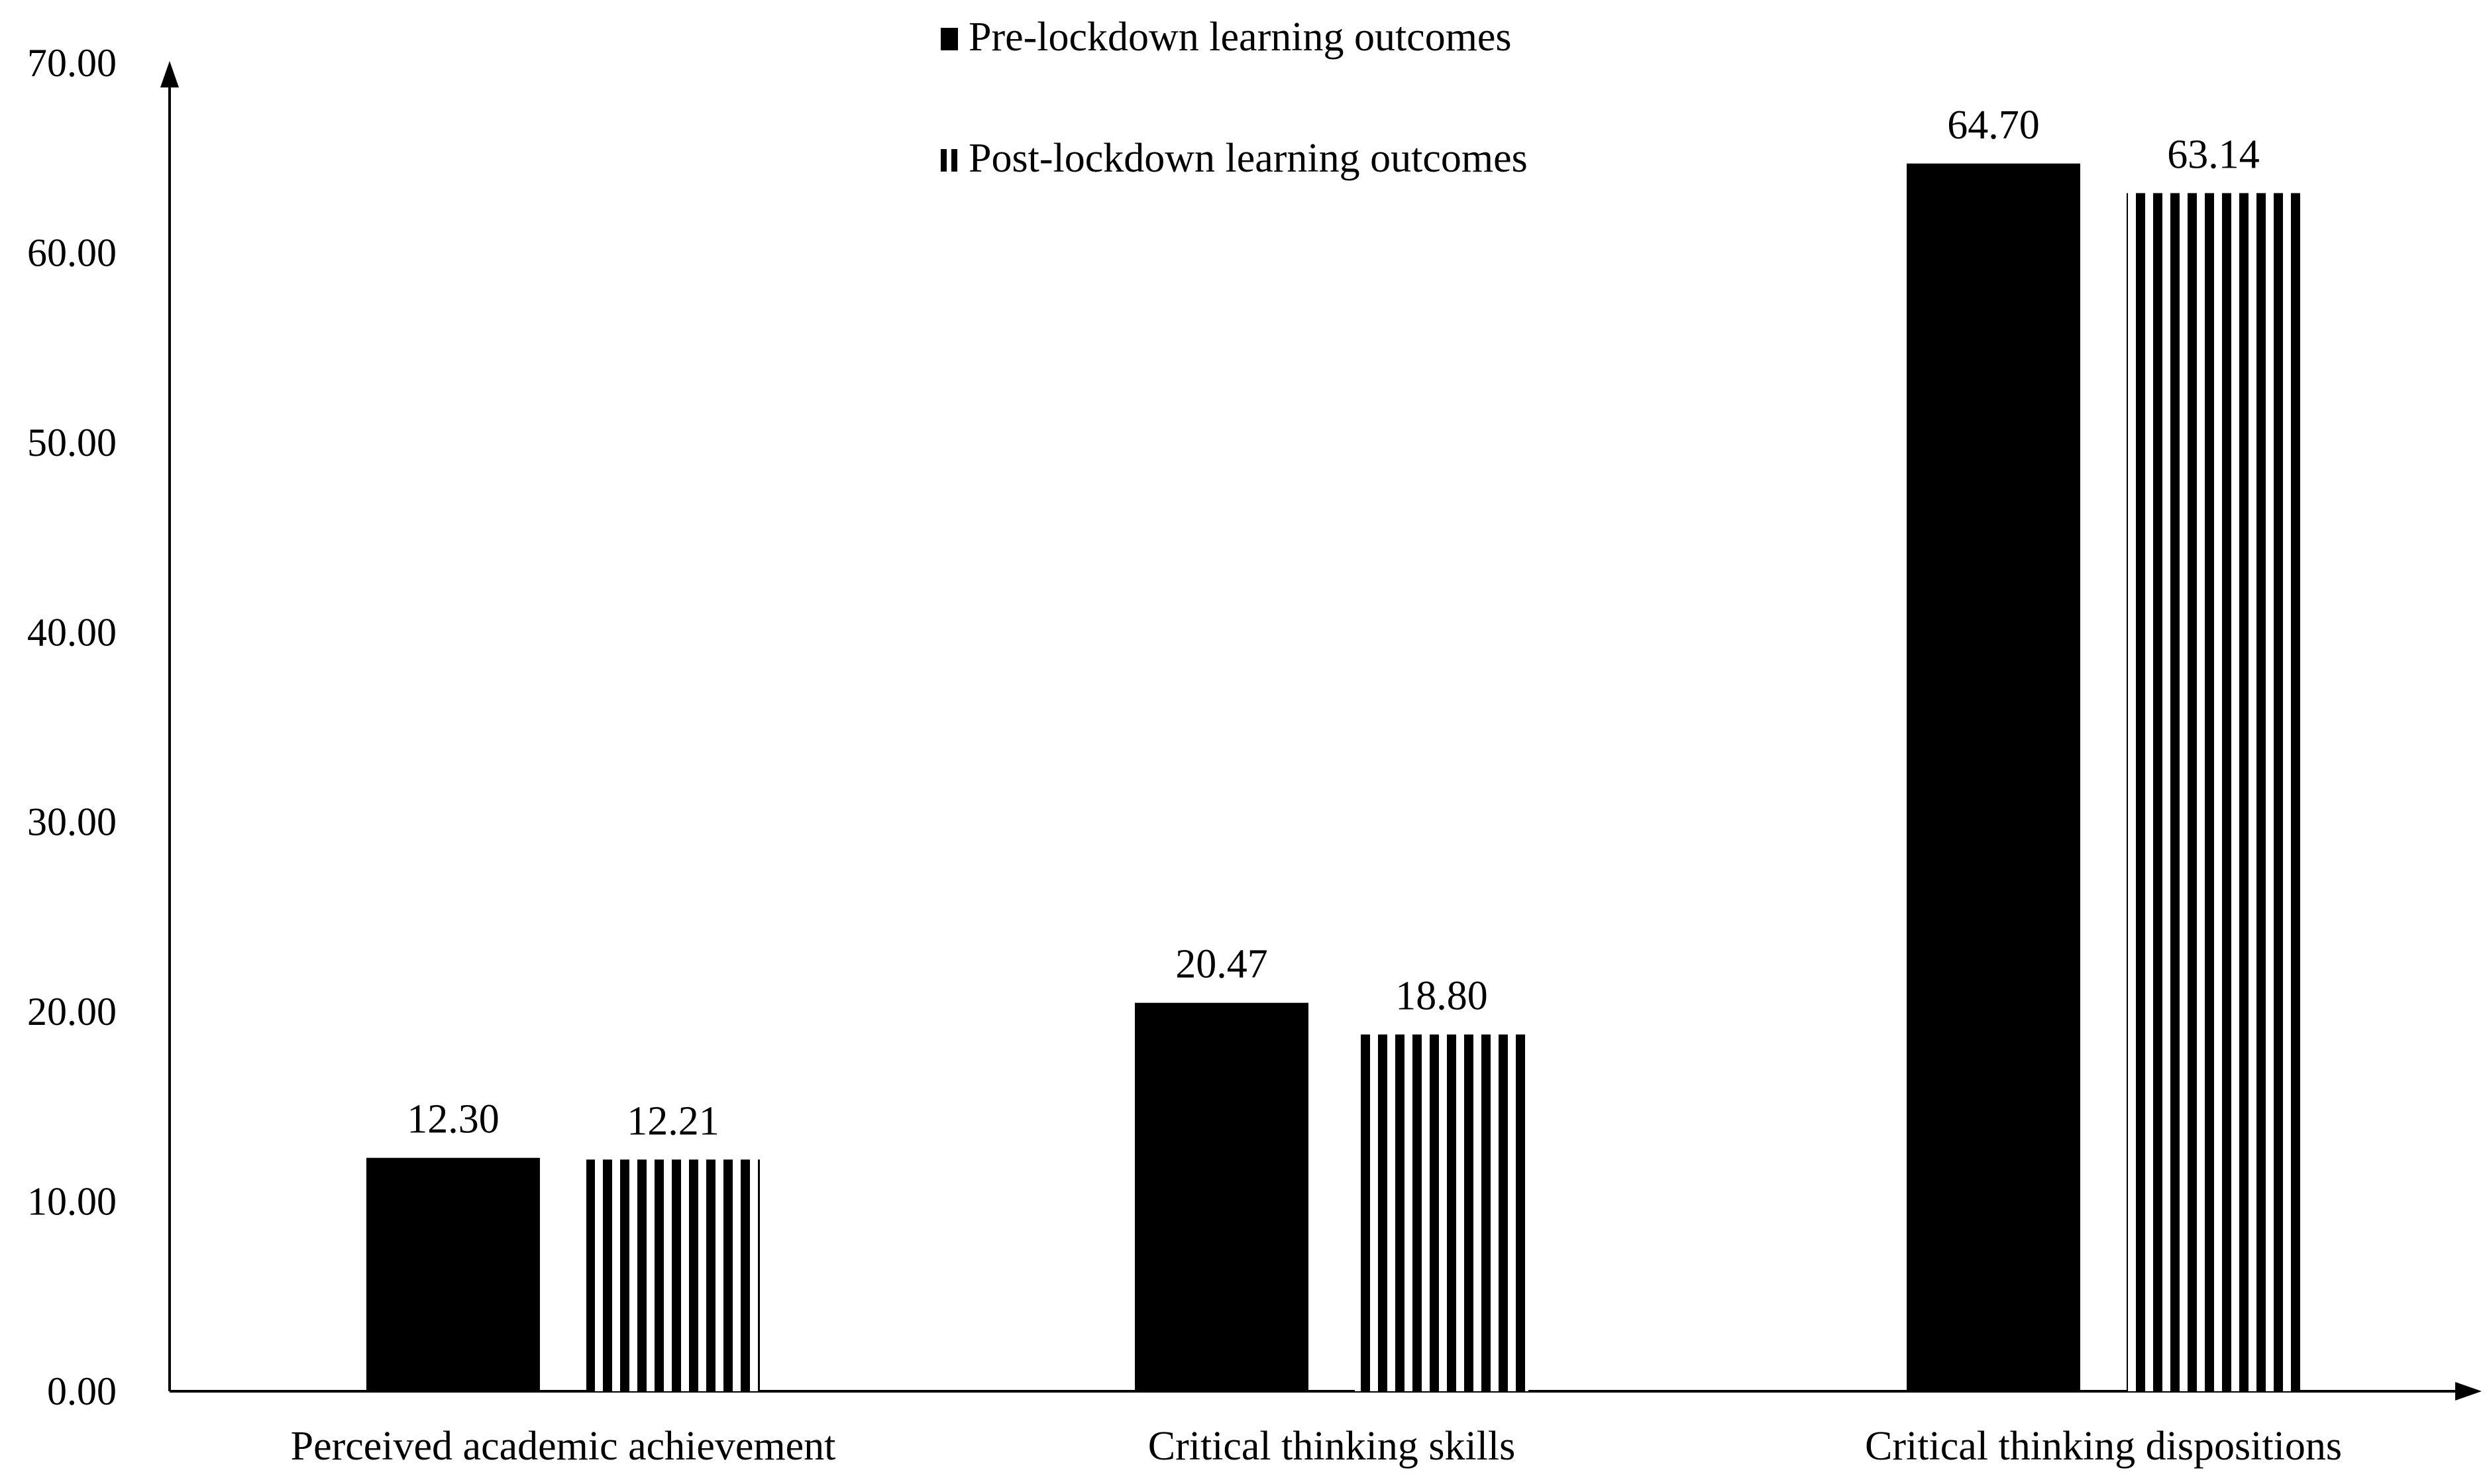 The width and height of the screenshot is (2489, 1484). Describe the element at coordinates (169, 74) in the screenshot. I see `y-axis-arrow-icon` at that location.